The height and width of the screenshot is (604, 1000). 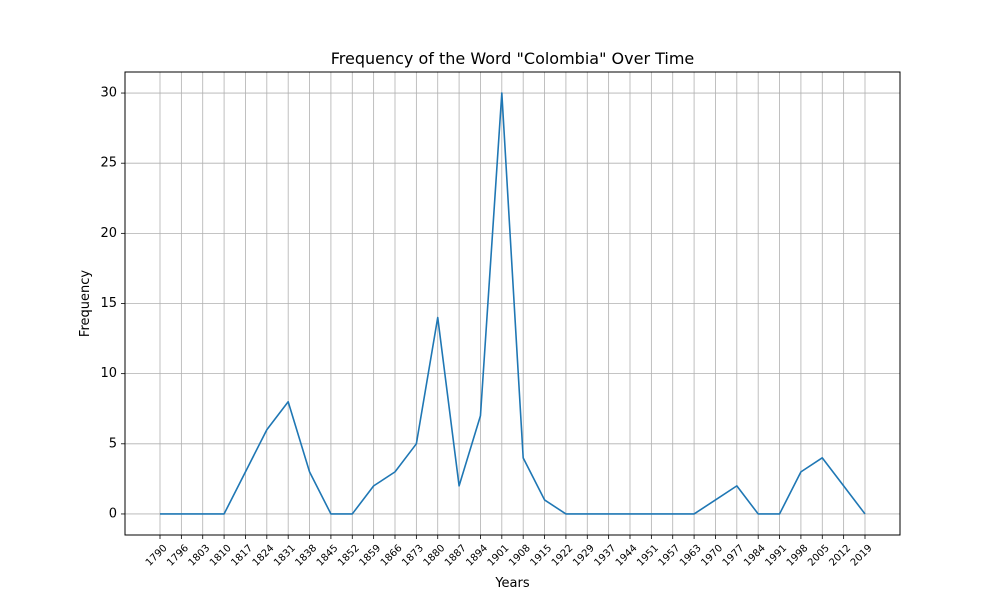 I want to click on x-axis-label: Years, so click(x=512, y=583).